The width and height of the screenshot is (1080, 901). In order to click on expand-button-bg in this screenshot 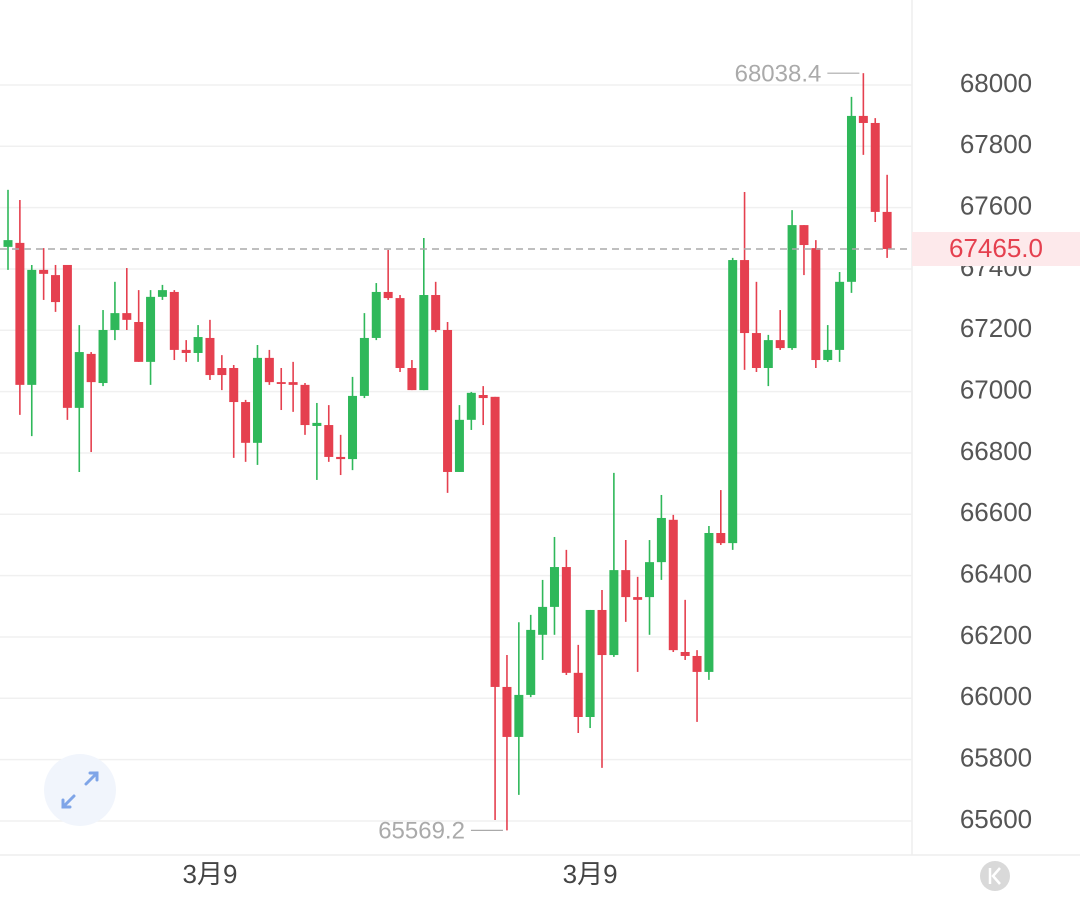, I will do `click(80, 790)`.